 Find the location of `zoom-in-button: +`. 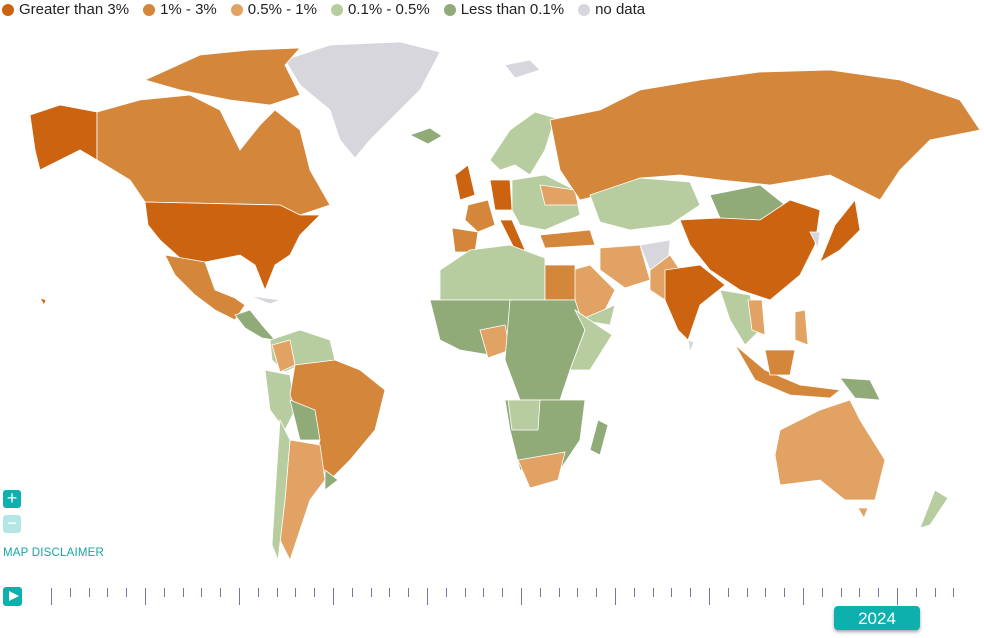

zoom-in-button: + is located at coordinates (12, 498).